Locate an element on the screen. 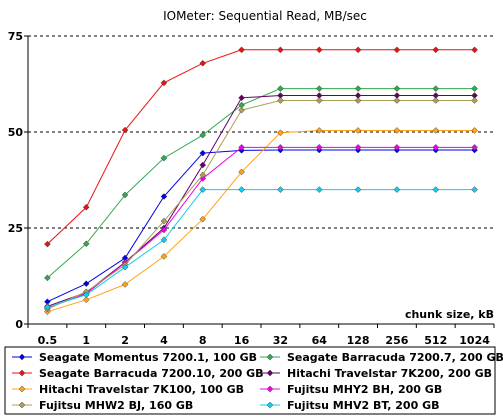  legend-label-0: Seagate Momentus 7200.1, 100 GB is located at coordinates (148, 357).